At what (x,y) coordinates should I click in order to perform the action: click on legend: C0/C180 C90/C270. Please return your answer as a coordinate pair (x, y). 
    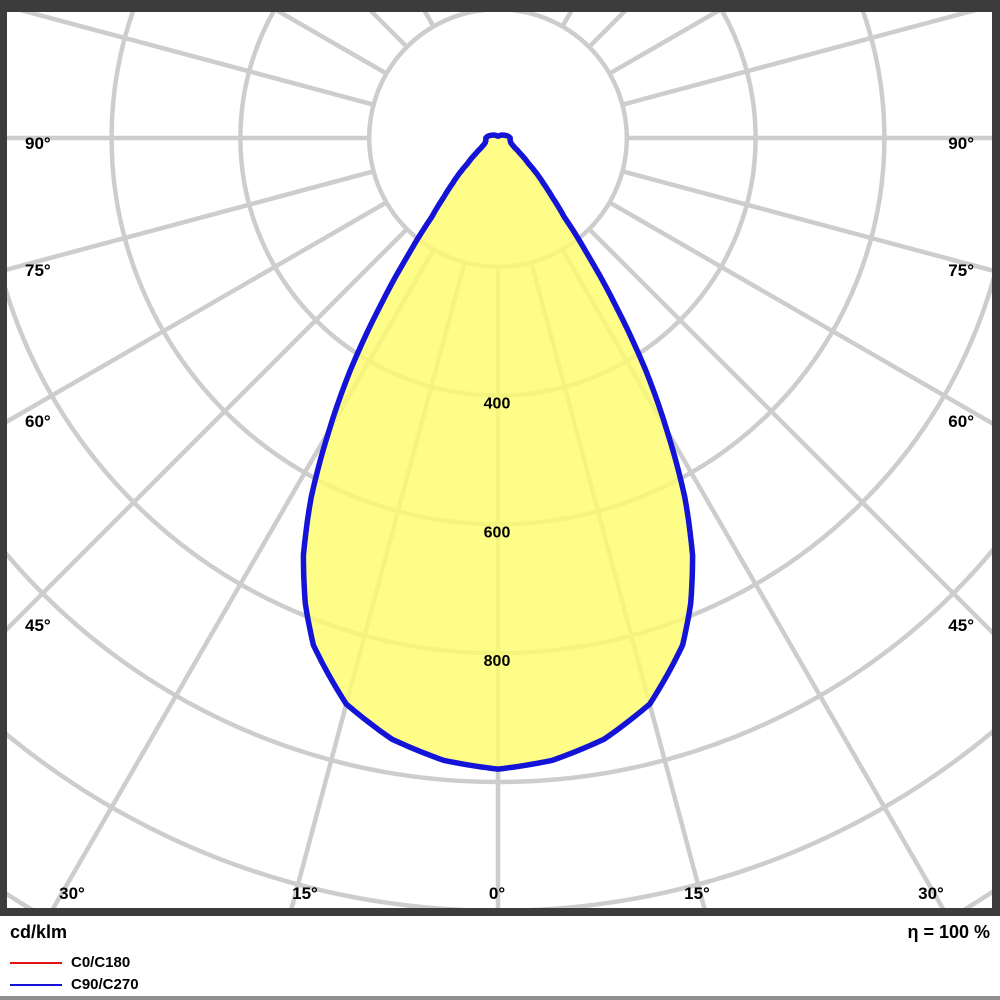
    Looking at the image, I should click on (500, 958).